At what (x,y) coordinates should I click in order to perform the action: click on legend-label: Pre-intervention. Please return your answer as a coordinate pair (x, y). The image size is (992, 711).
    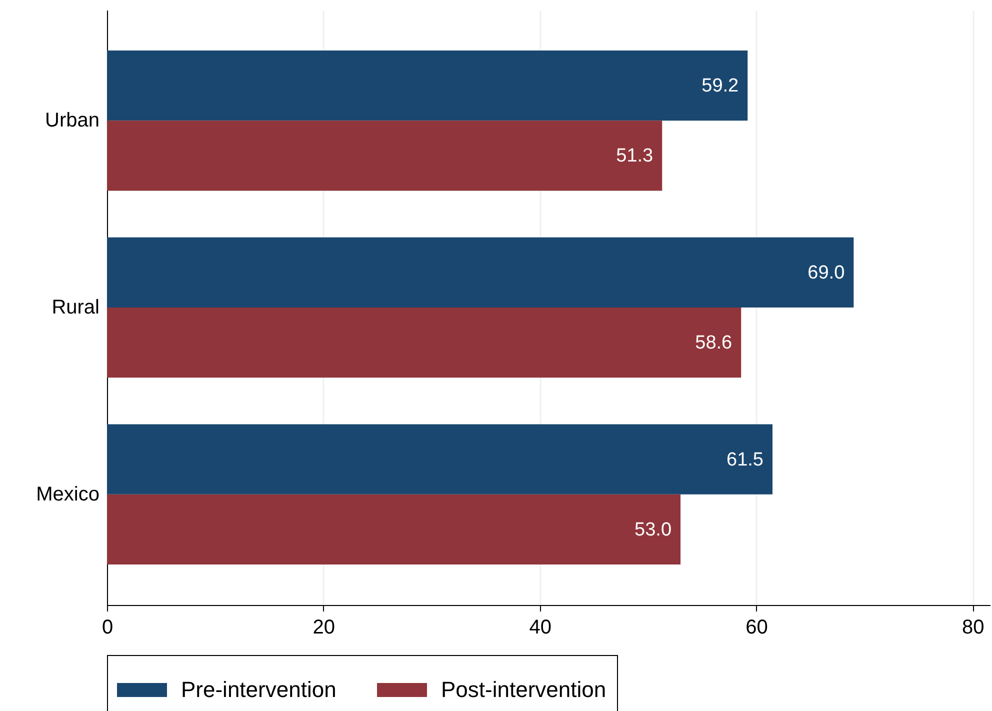
    Looking at the image, I should click on (258, 689).